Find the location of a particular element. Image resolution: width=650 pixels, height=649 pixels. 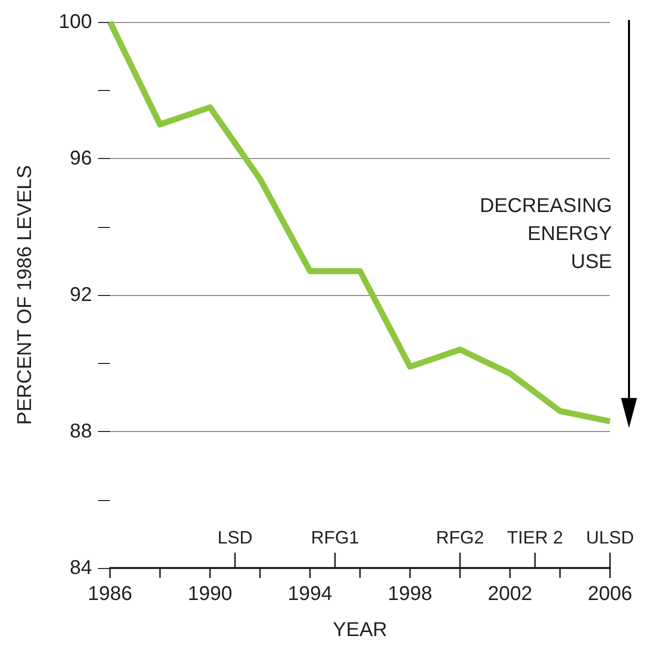

x-tick-label: 1998 is located at coordinates (410, 594).